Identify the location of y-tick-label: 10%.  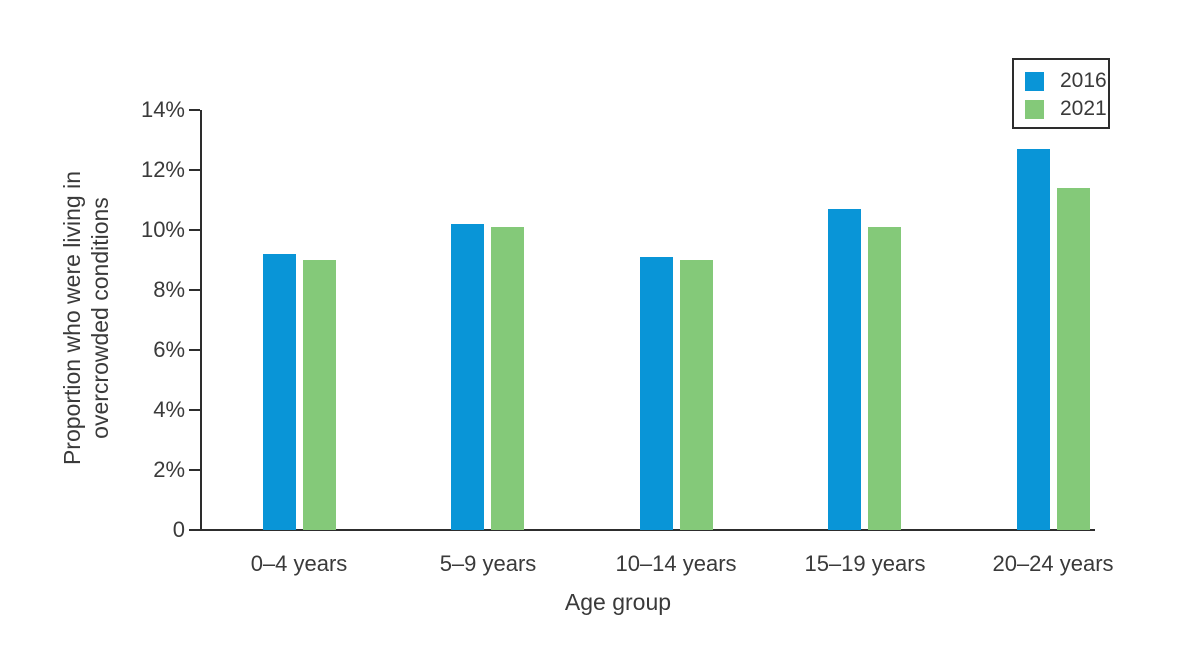
(162, 229).